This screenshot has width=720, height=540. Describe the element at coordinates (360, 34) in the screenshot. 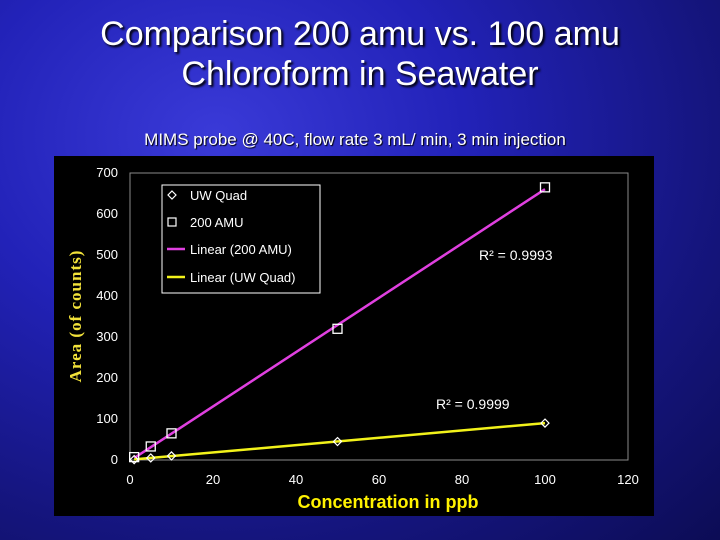

I see `title-line-1: Comparison 200 amu vs. 100 amu` at that location.